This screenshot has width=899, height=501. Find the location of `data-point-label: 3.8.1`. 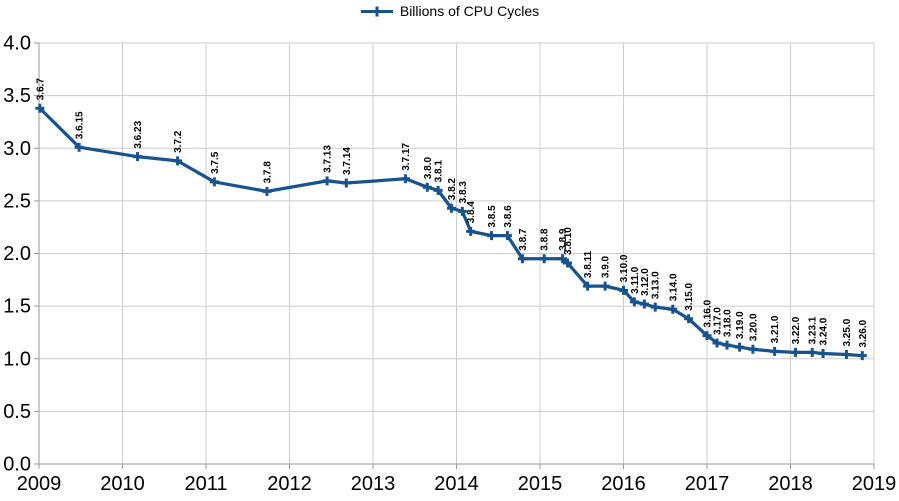

data-point-label: 3.8.1 is located at coordinates (439, 171).